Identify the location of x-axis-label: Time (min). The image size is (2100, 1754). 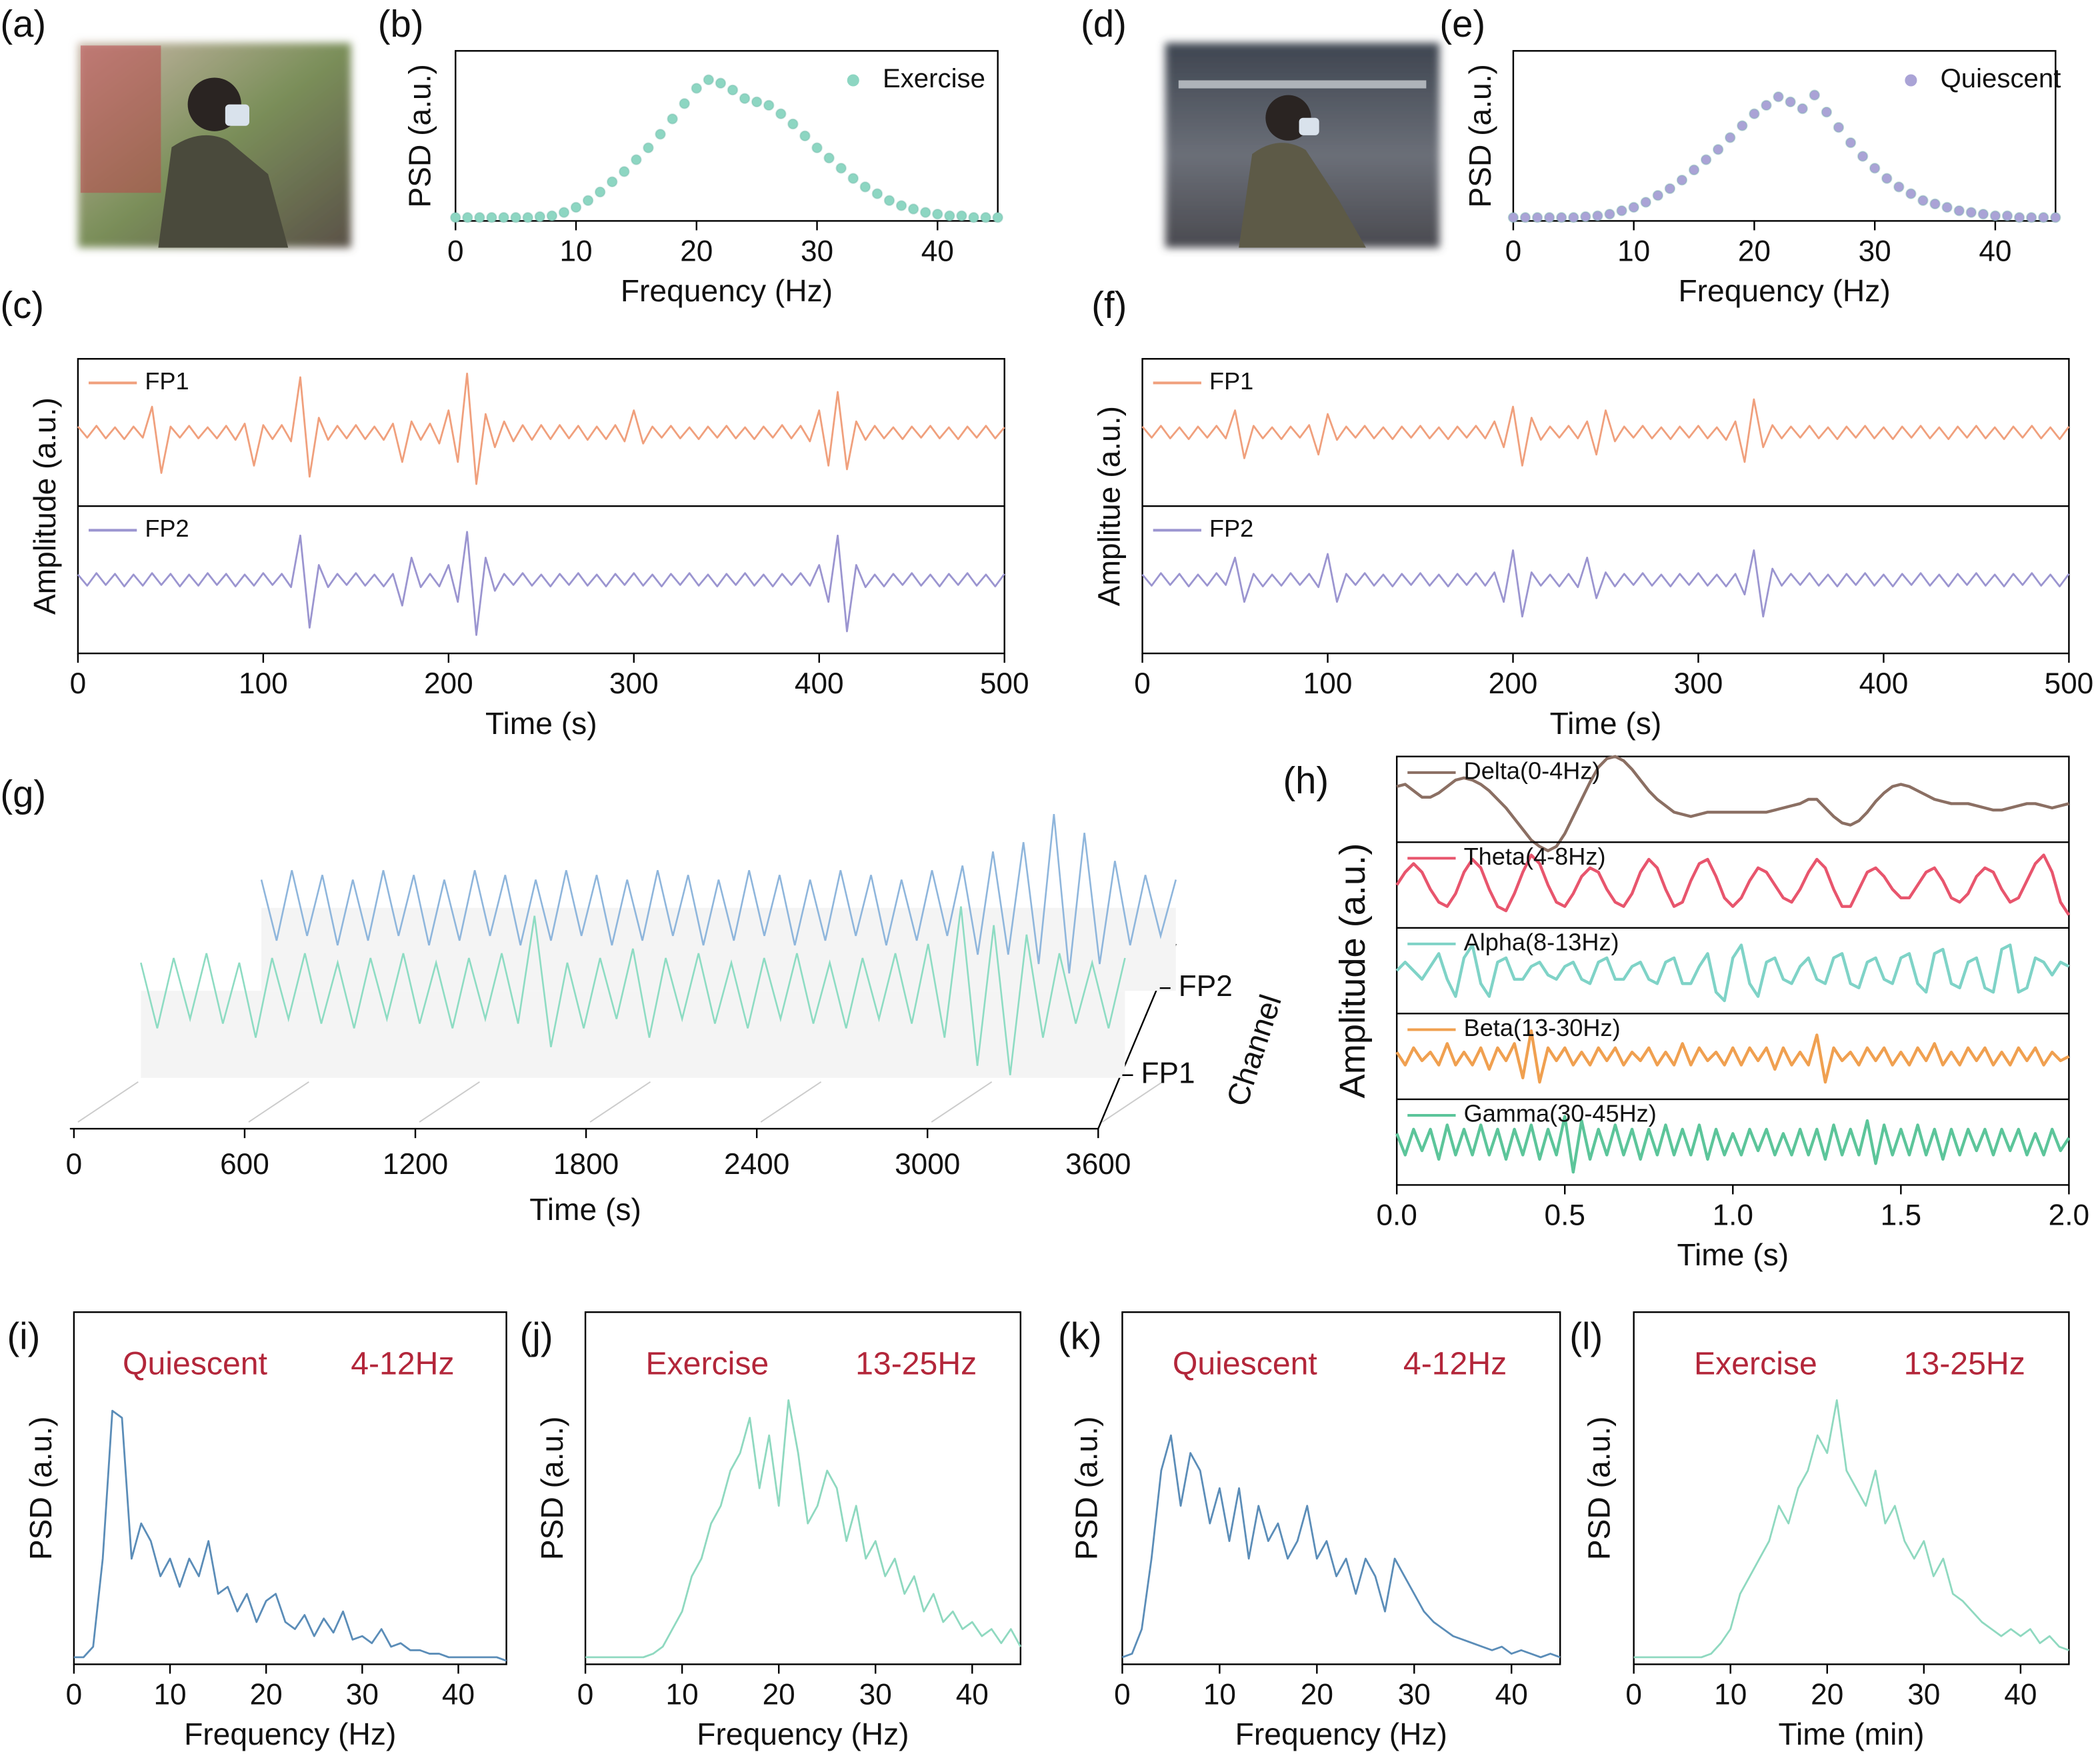
(1852, 1734).